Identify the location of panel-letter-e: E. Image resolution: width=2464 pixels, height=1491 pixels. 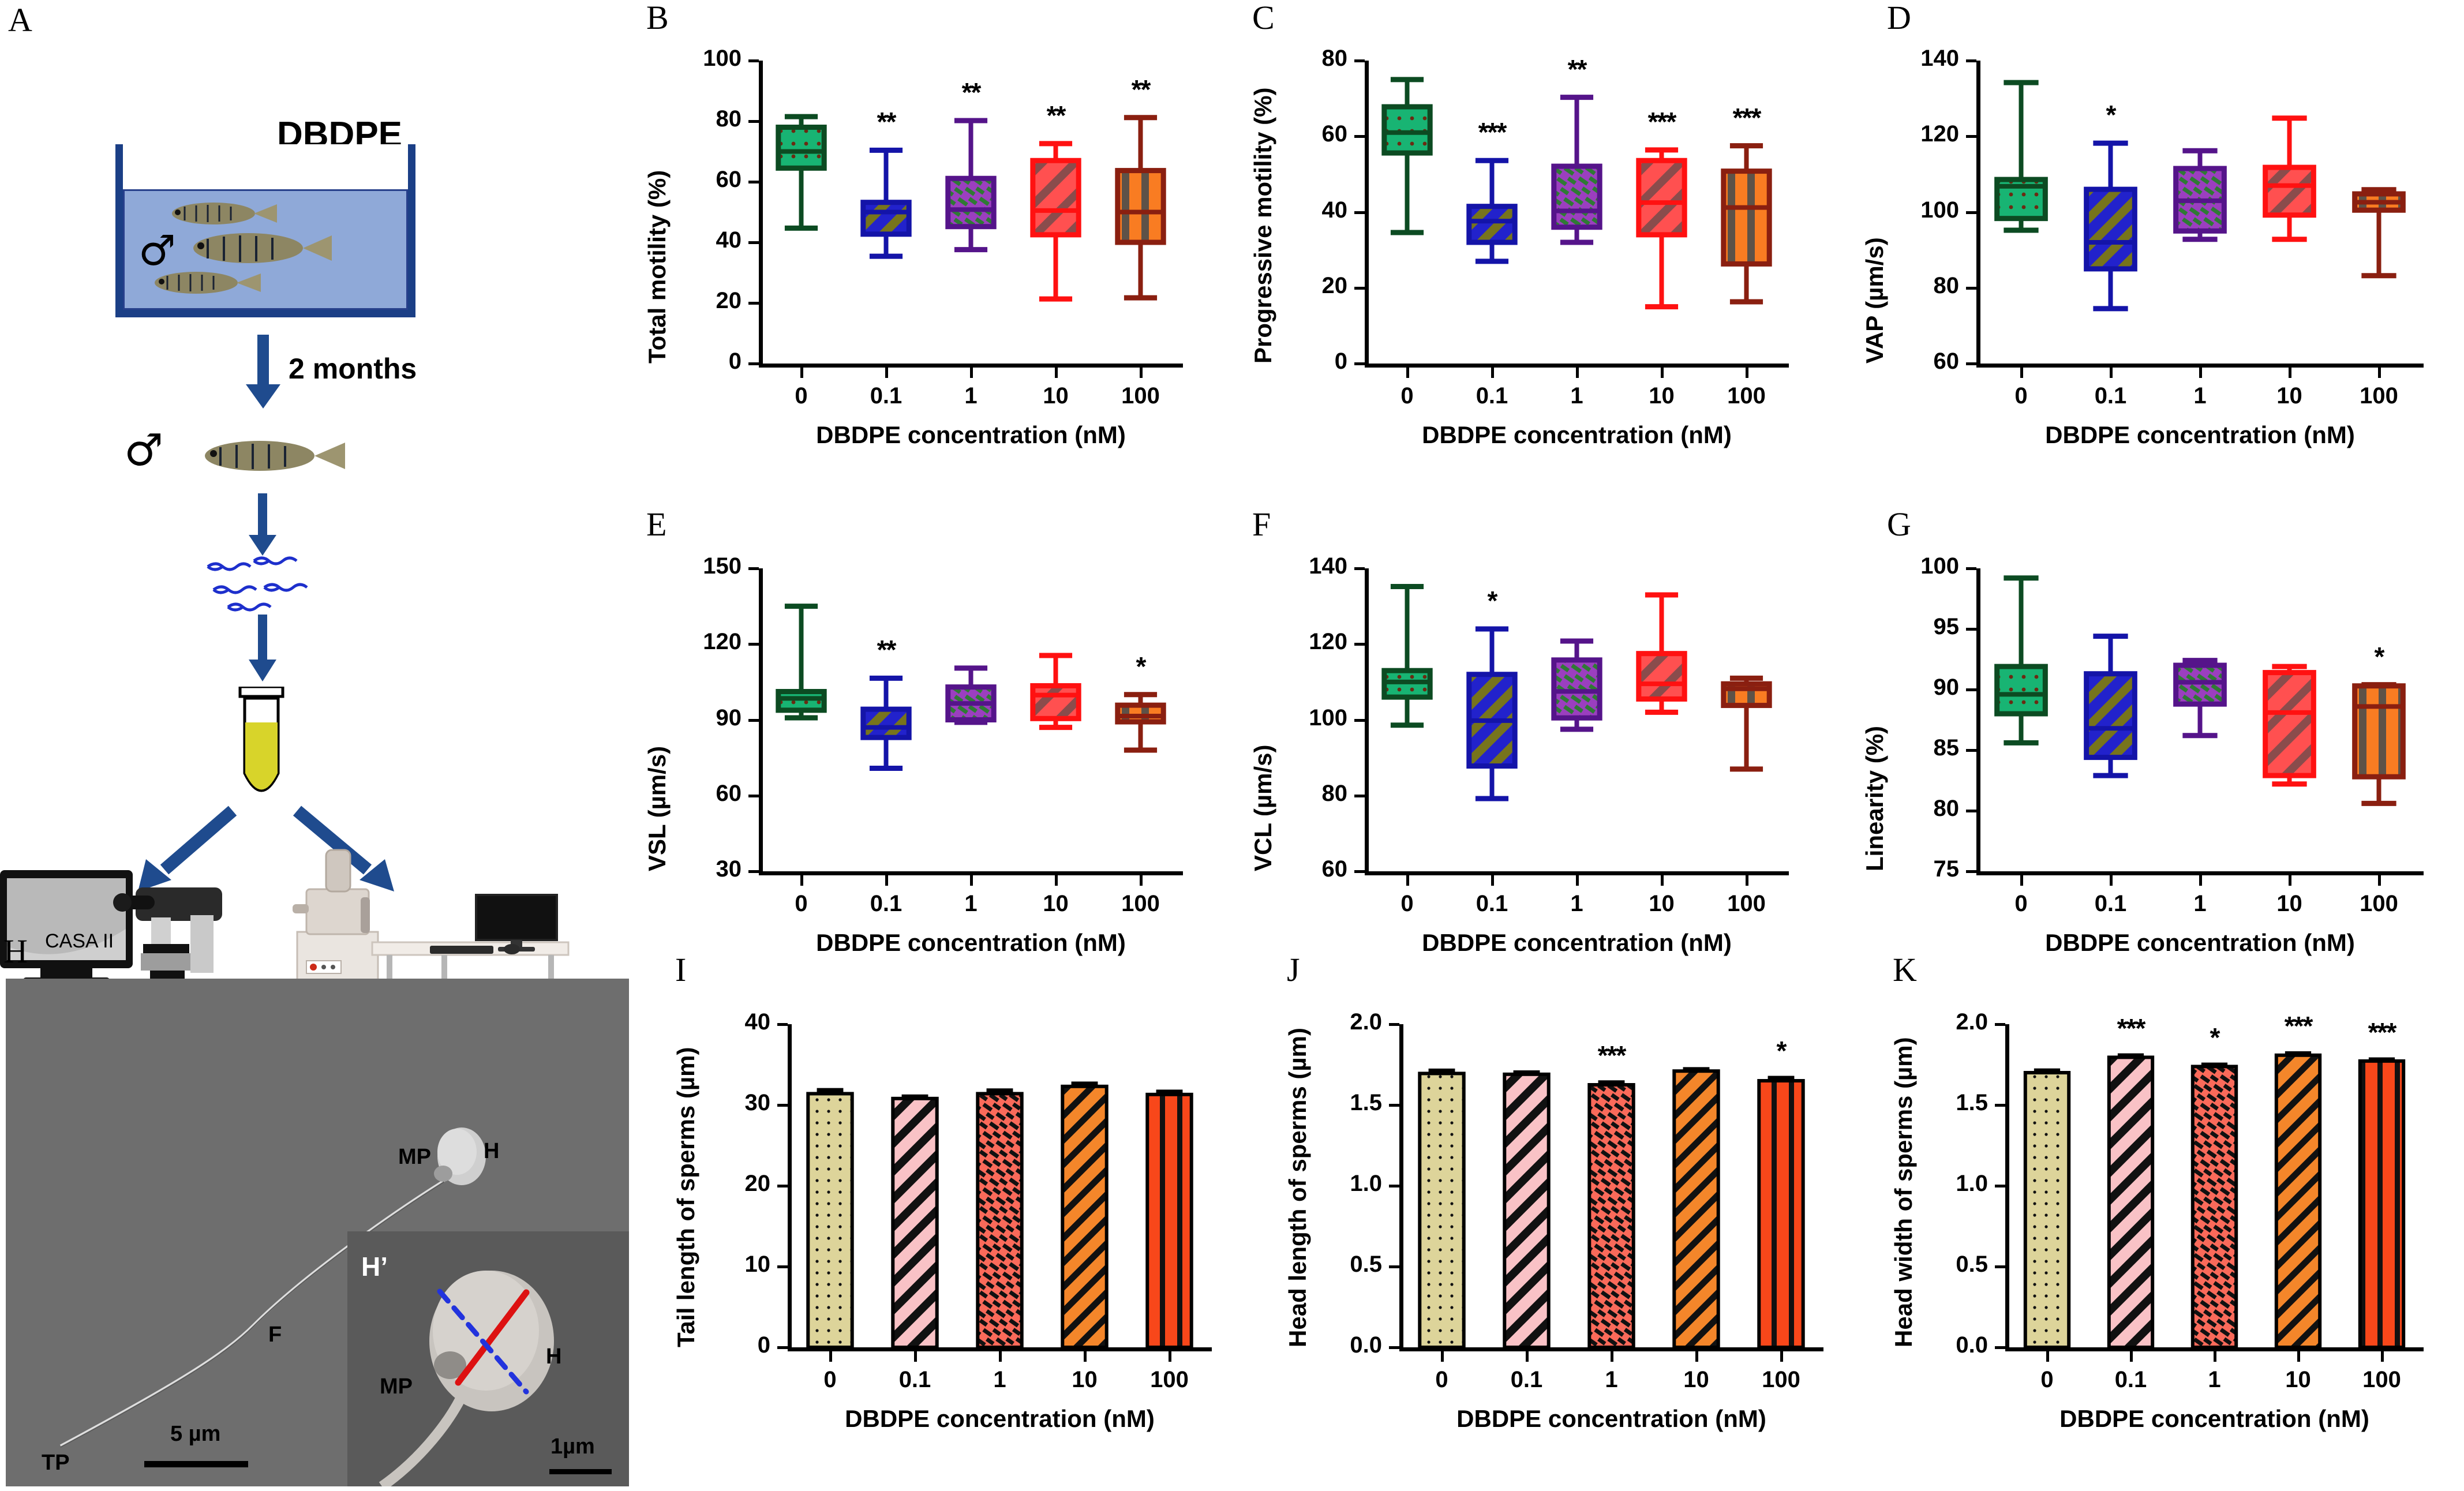
(656, 524).